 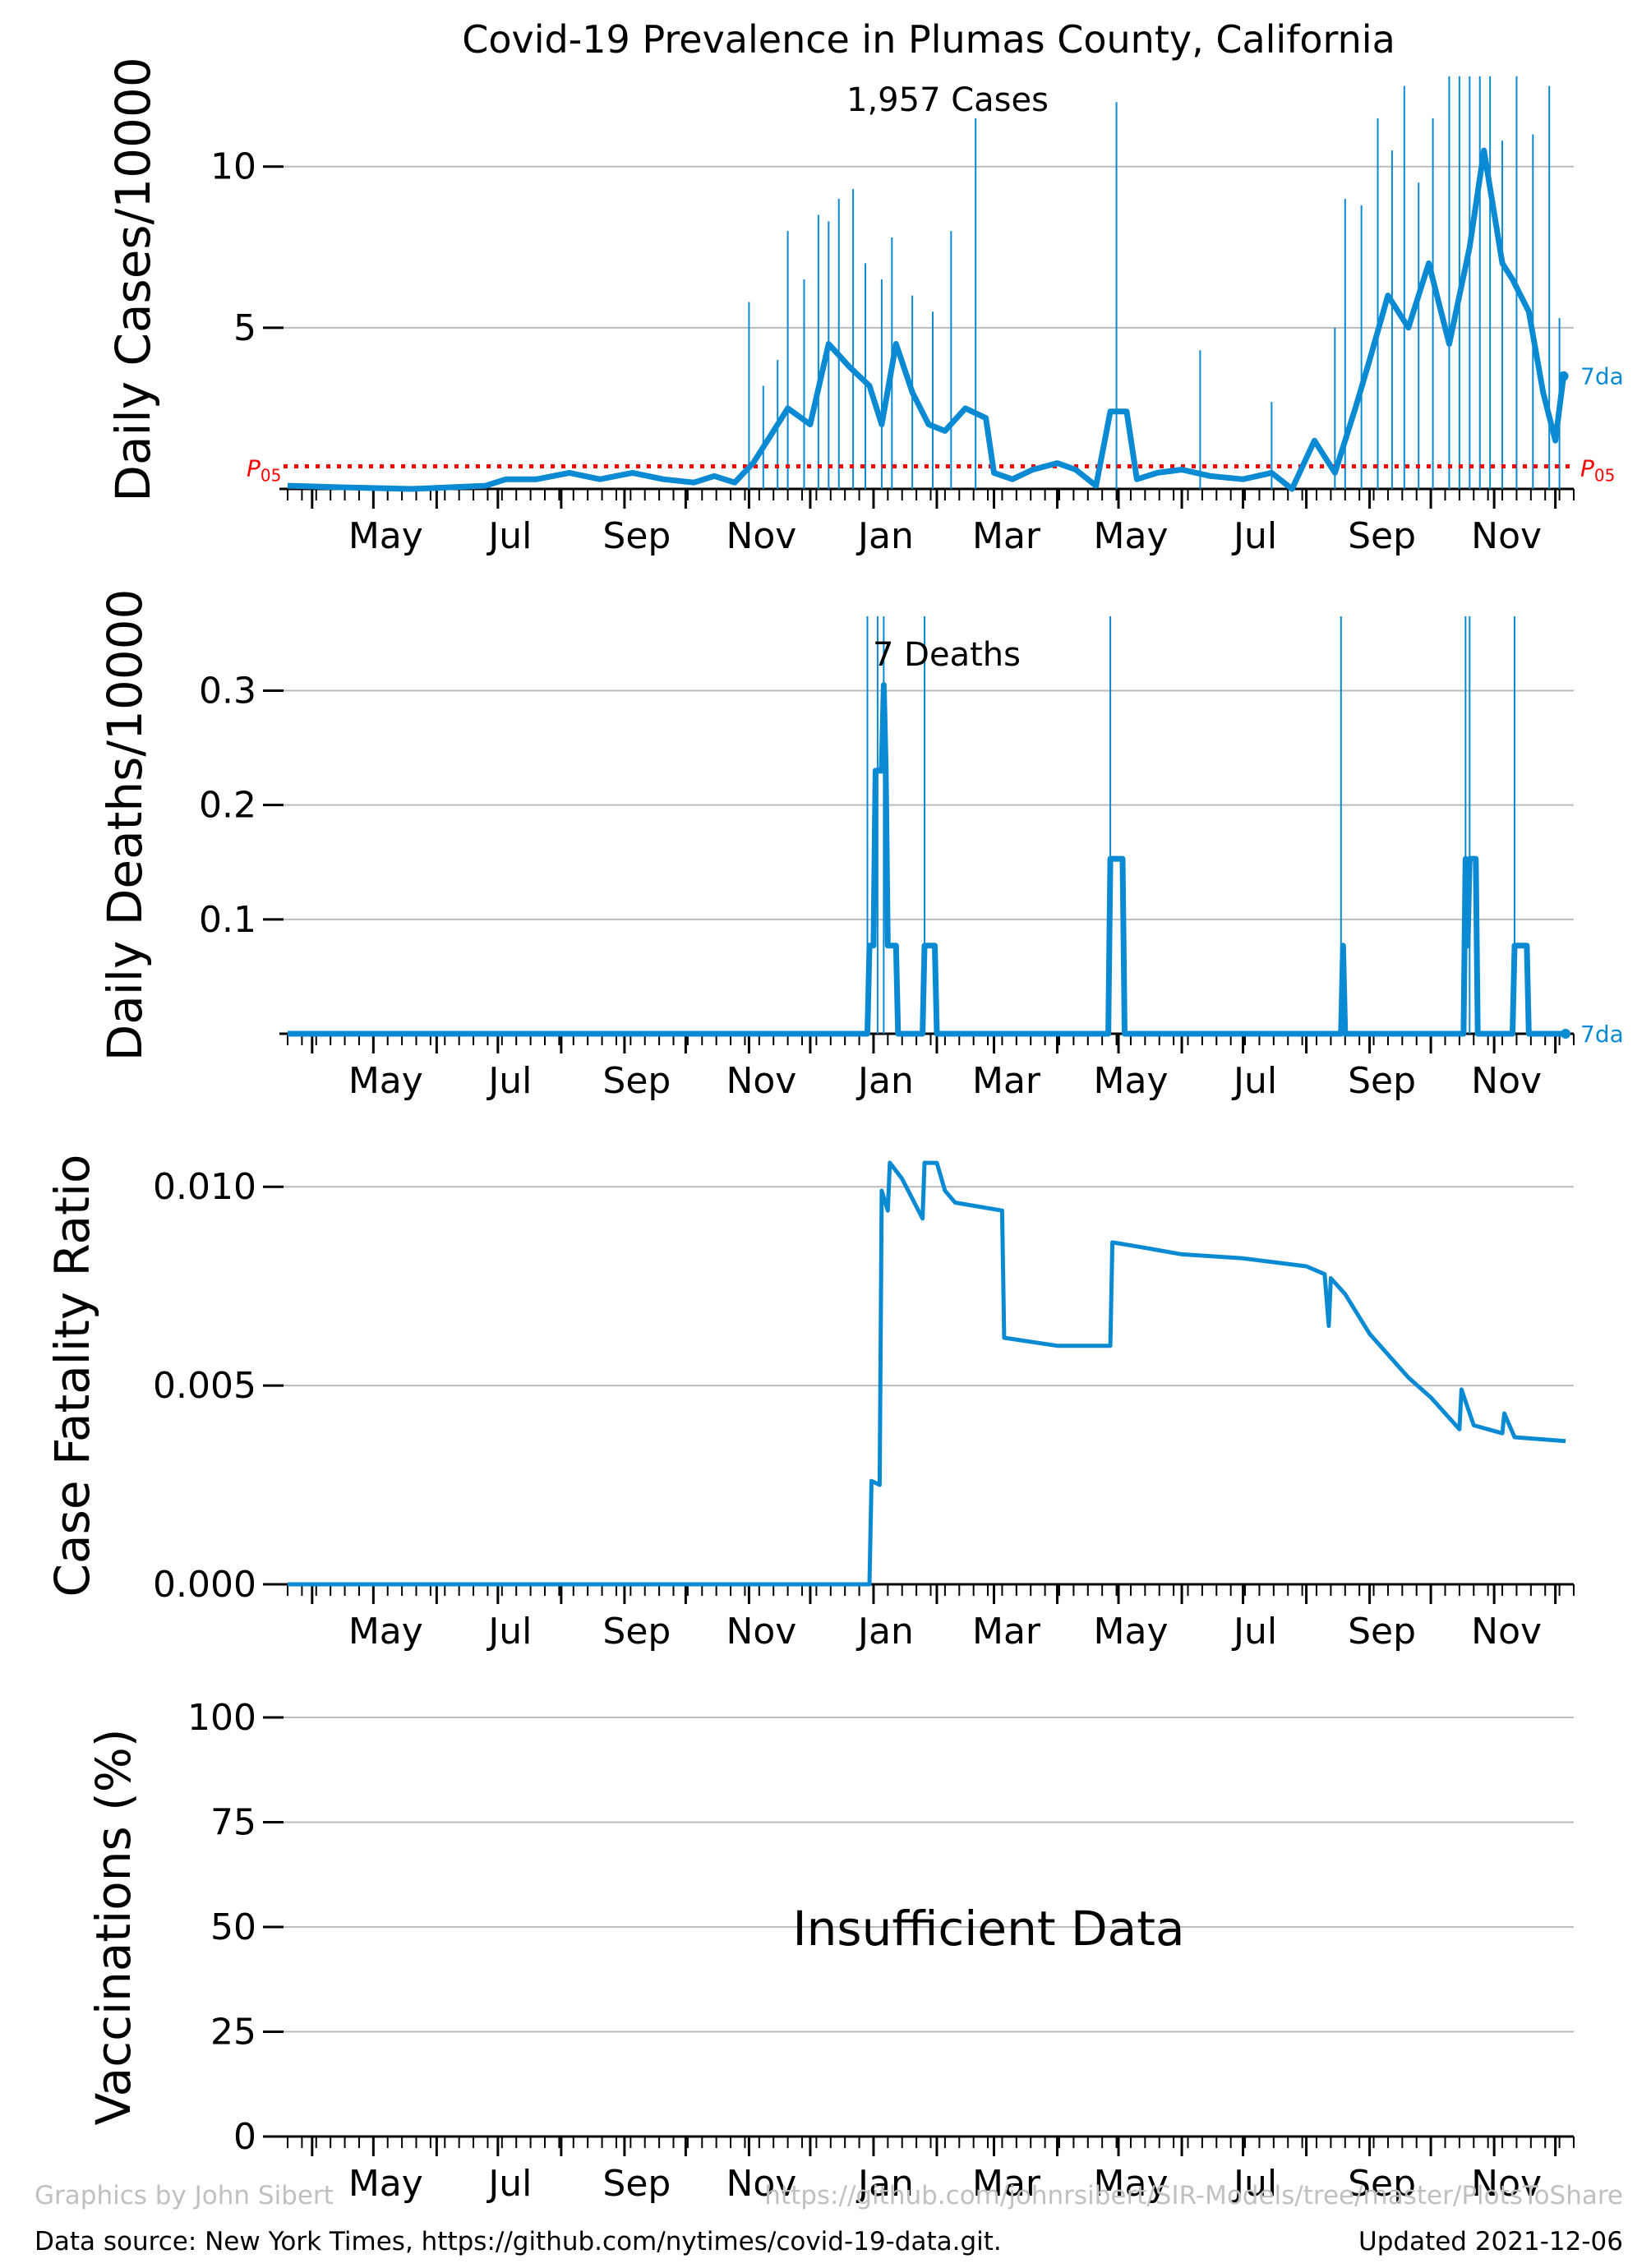 I want to click on total-annotation: 1,957 Cases, so click(x=947, y=100).